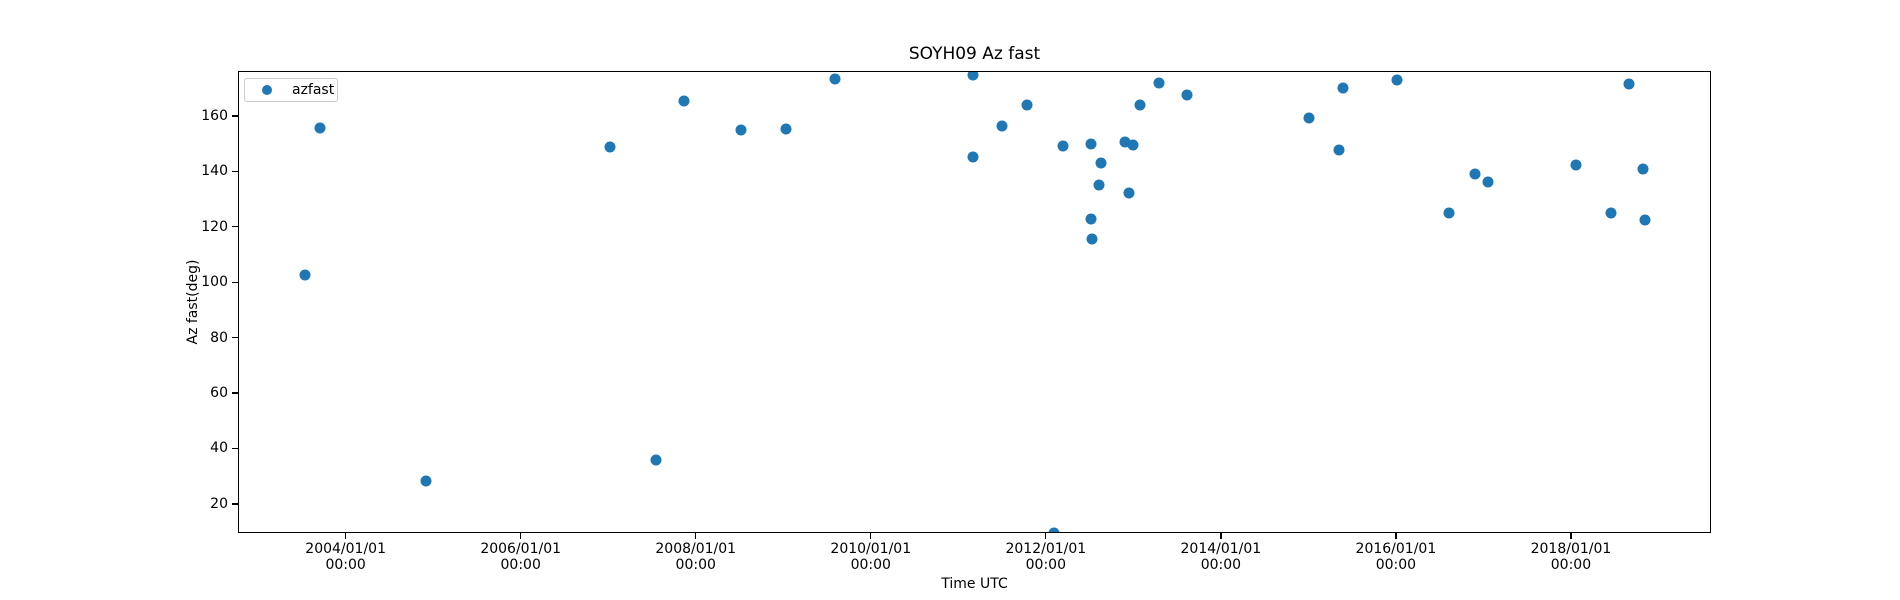  What do you see at coordinates (1221, 549) in the screenshot?
I see `x-tick-label-line: 2014/01/01` at bounding box center [1221, 549].